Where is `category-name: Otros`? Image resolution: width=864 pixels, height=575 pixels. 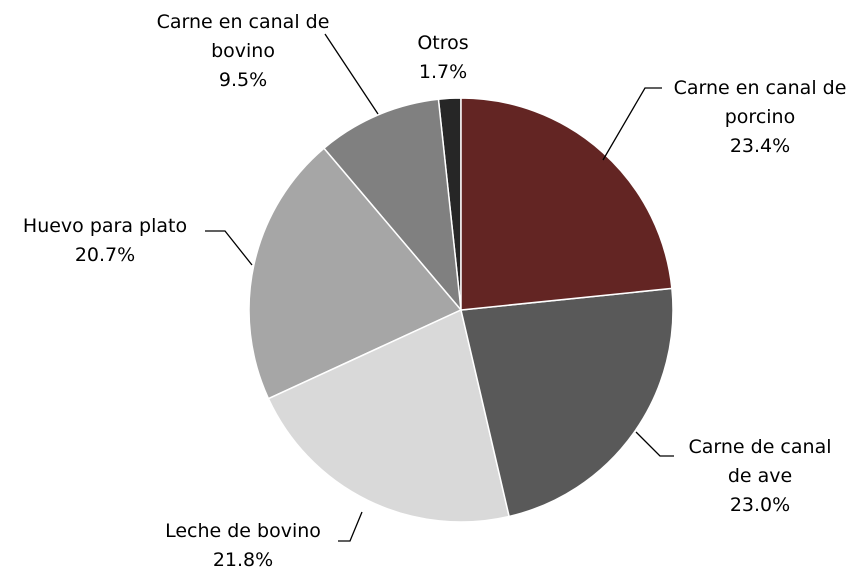 category-name: Otros is located at coordinates (443, 43).